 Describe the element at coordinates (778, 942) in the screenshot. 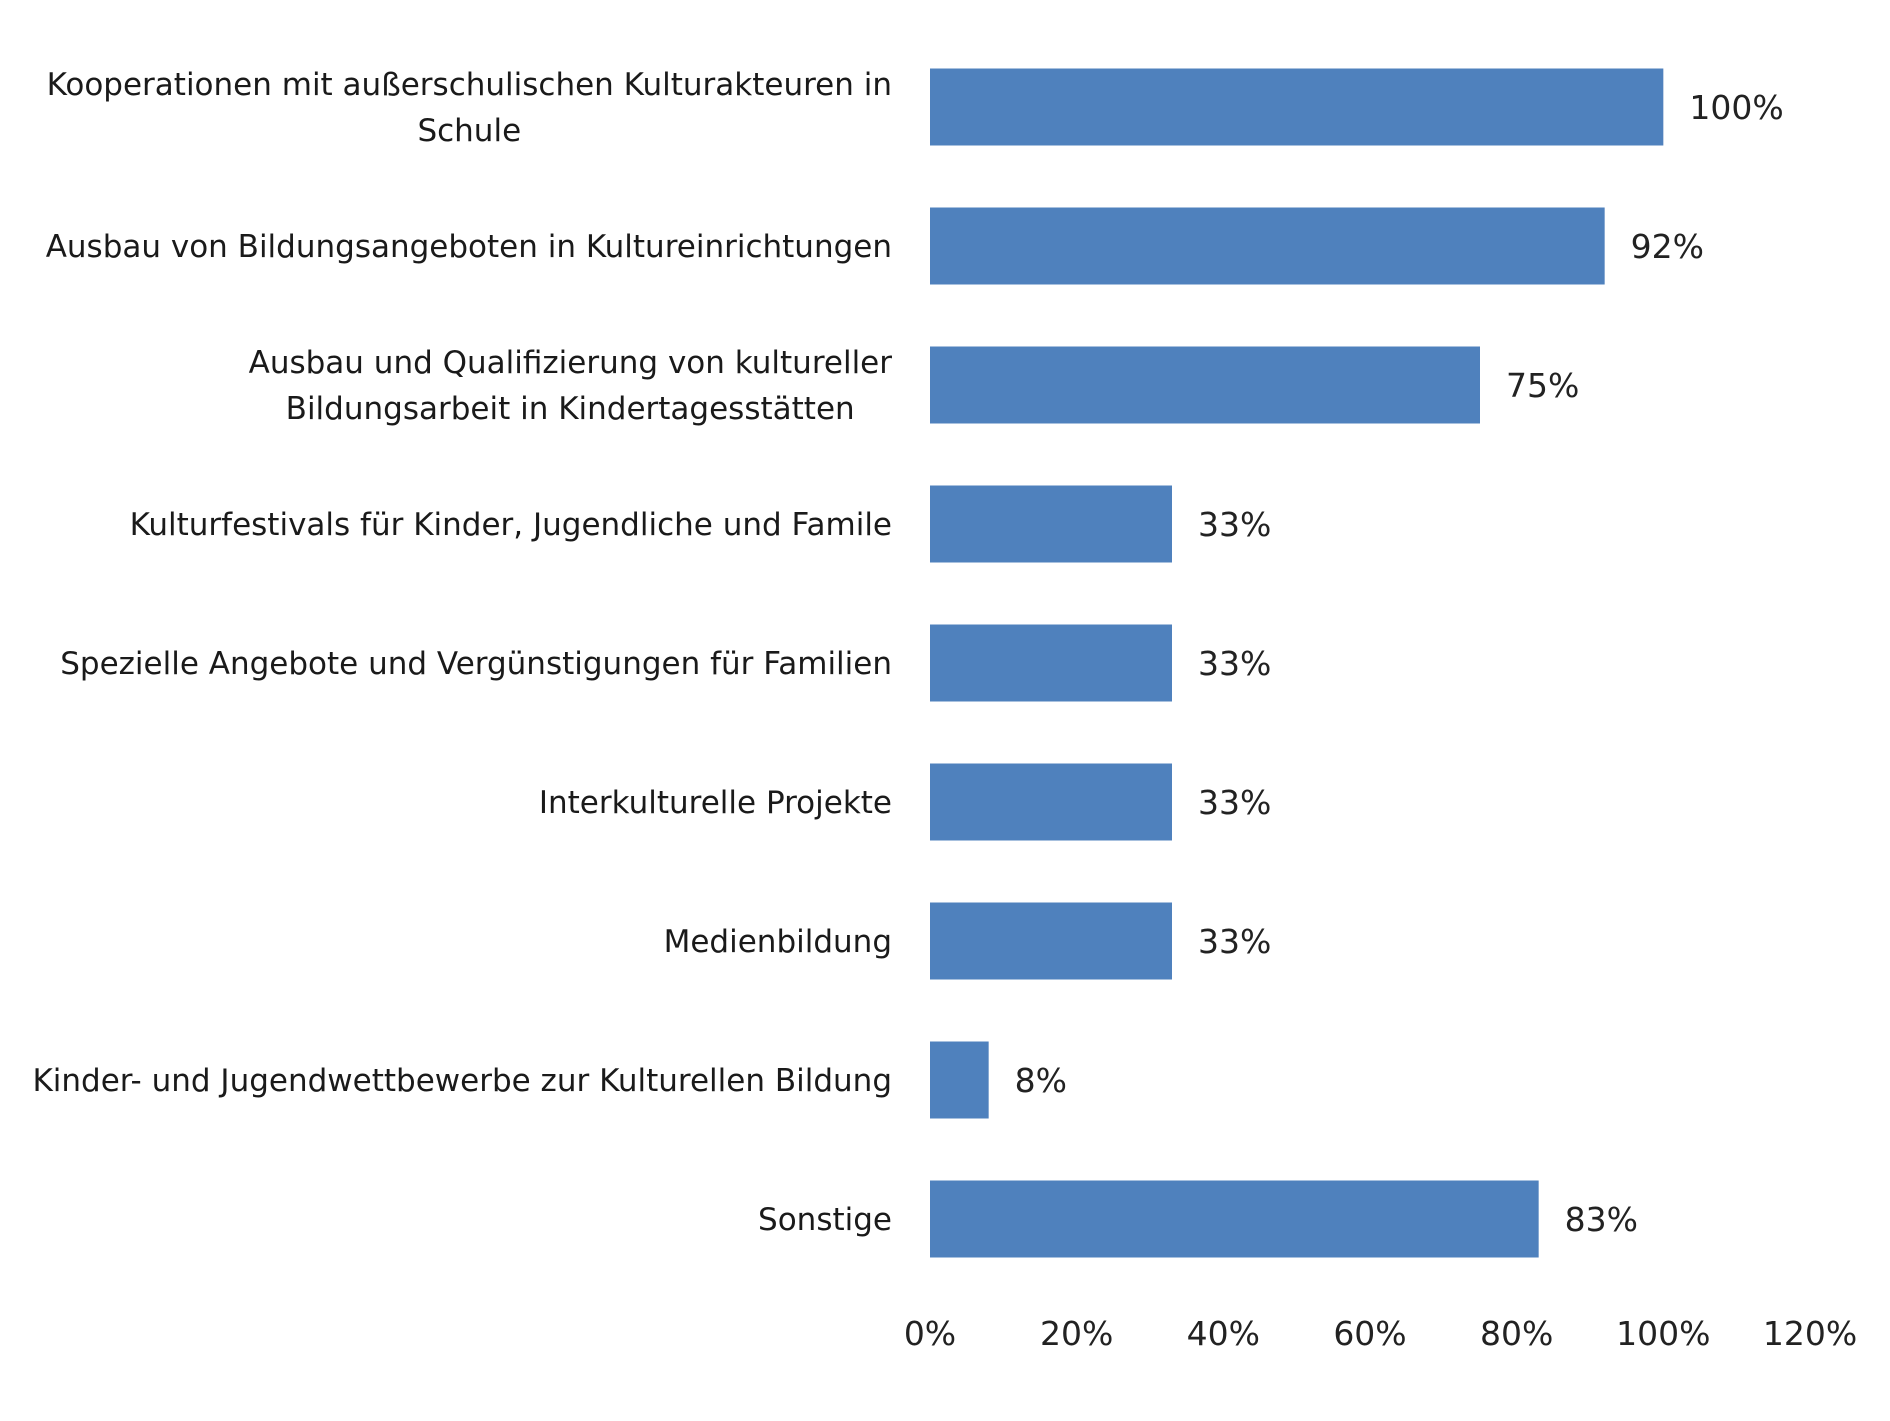

I see `category-label-6-line-0: Medienbildung` at that location.